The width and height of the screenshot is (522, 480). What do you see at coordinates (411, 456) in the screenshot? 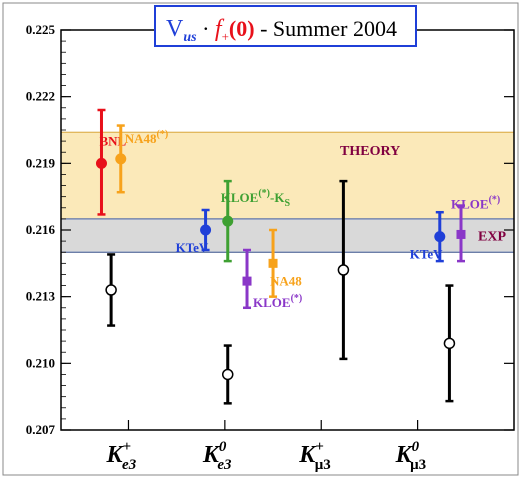
I see `x-category-label: K0 μ3` at bounding box center [411, 456].